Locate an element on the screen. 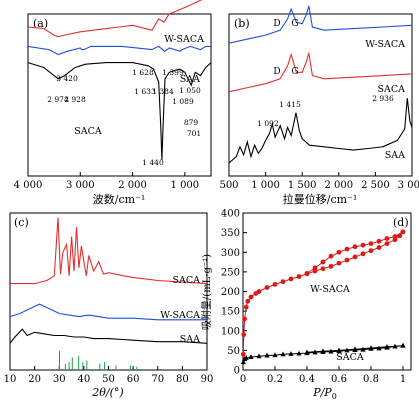  panel-a-xlabel: 波数/cm⁻¹ is located at coordinates (119, 199).